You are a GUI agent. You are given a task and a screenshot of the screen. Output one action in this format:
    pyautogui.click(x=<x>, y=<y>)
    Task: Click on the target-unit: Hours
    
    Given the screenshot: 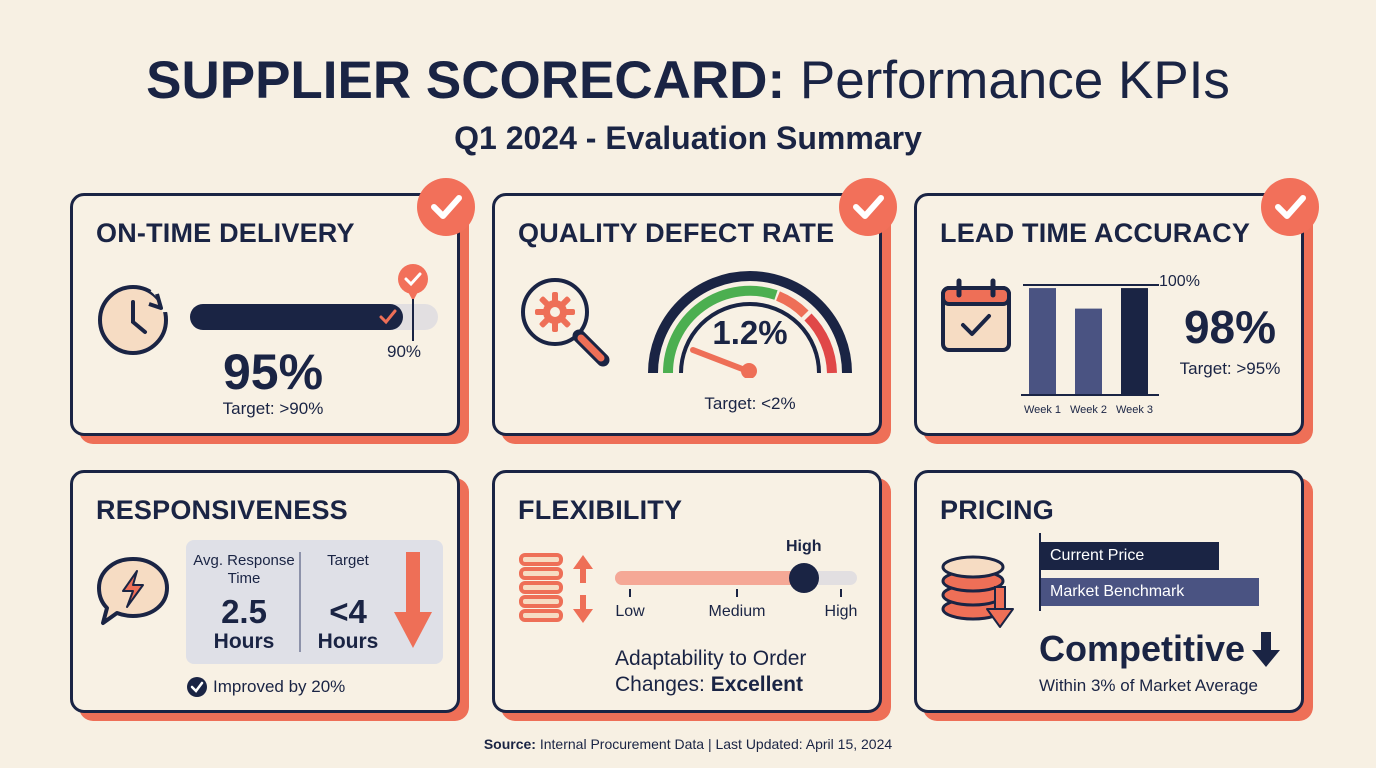 What is the action you would take?
    pyautogui.click(x=348, y=641)
    